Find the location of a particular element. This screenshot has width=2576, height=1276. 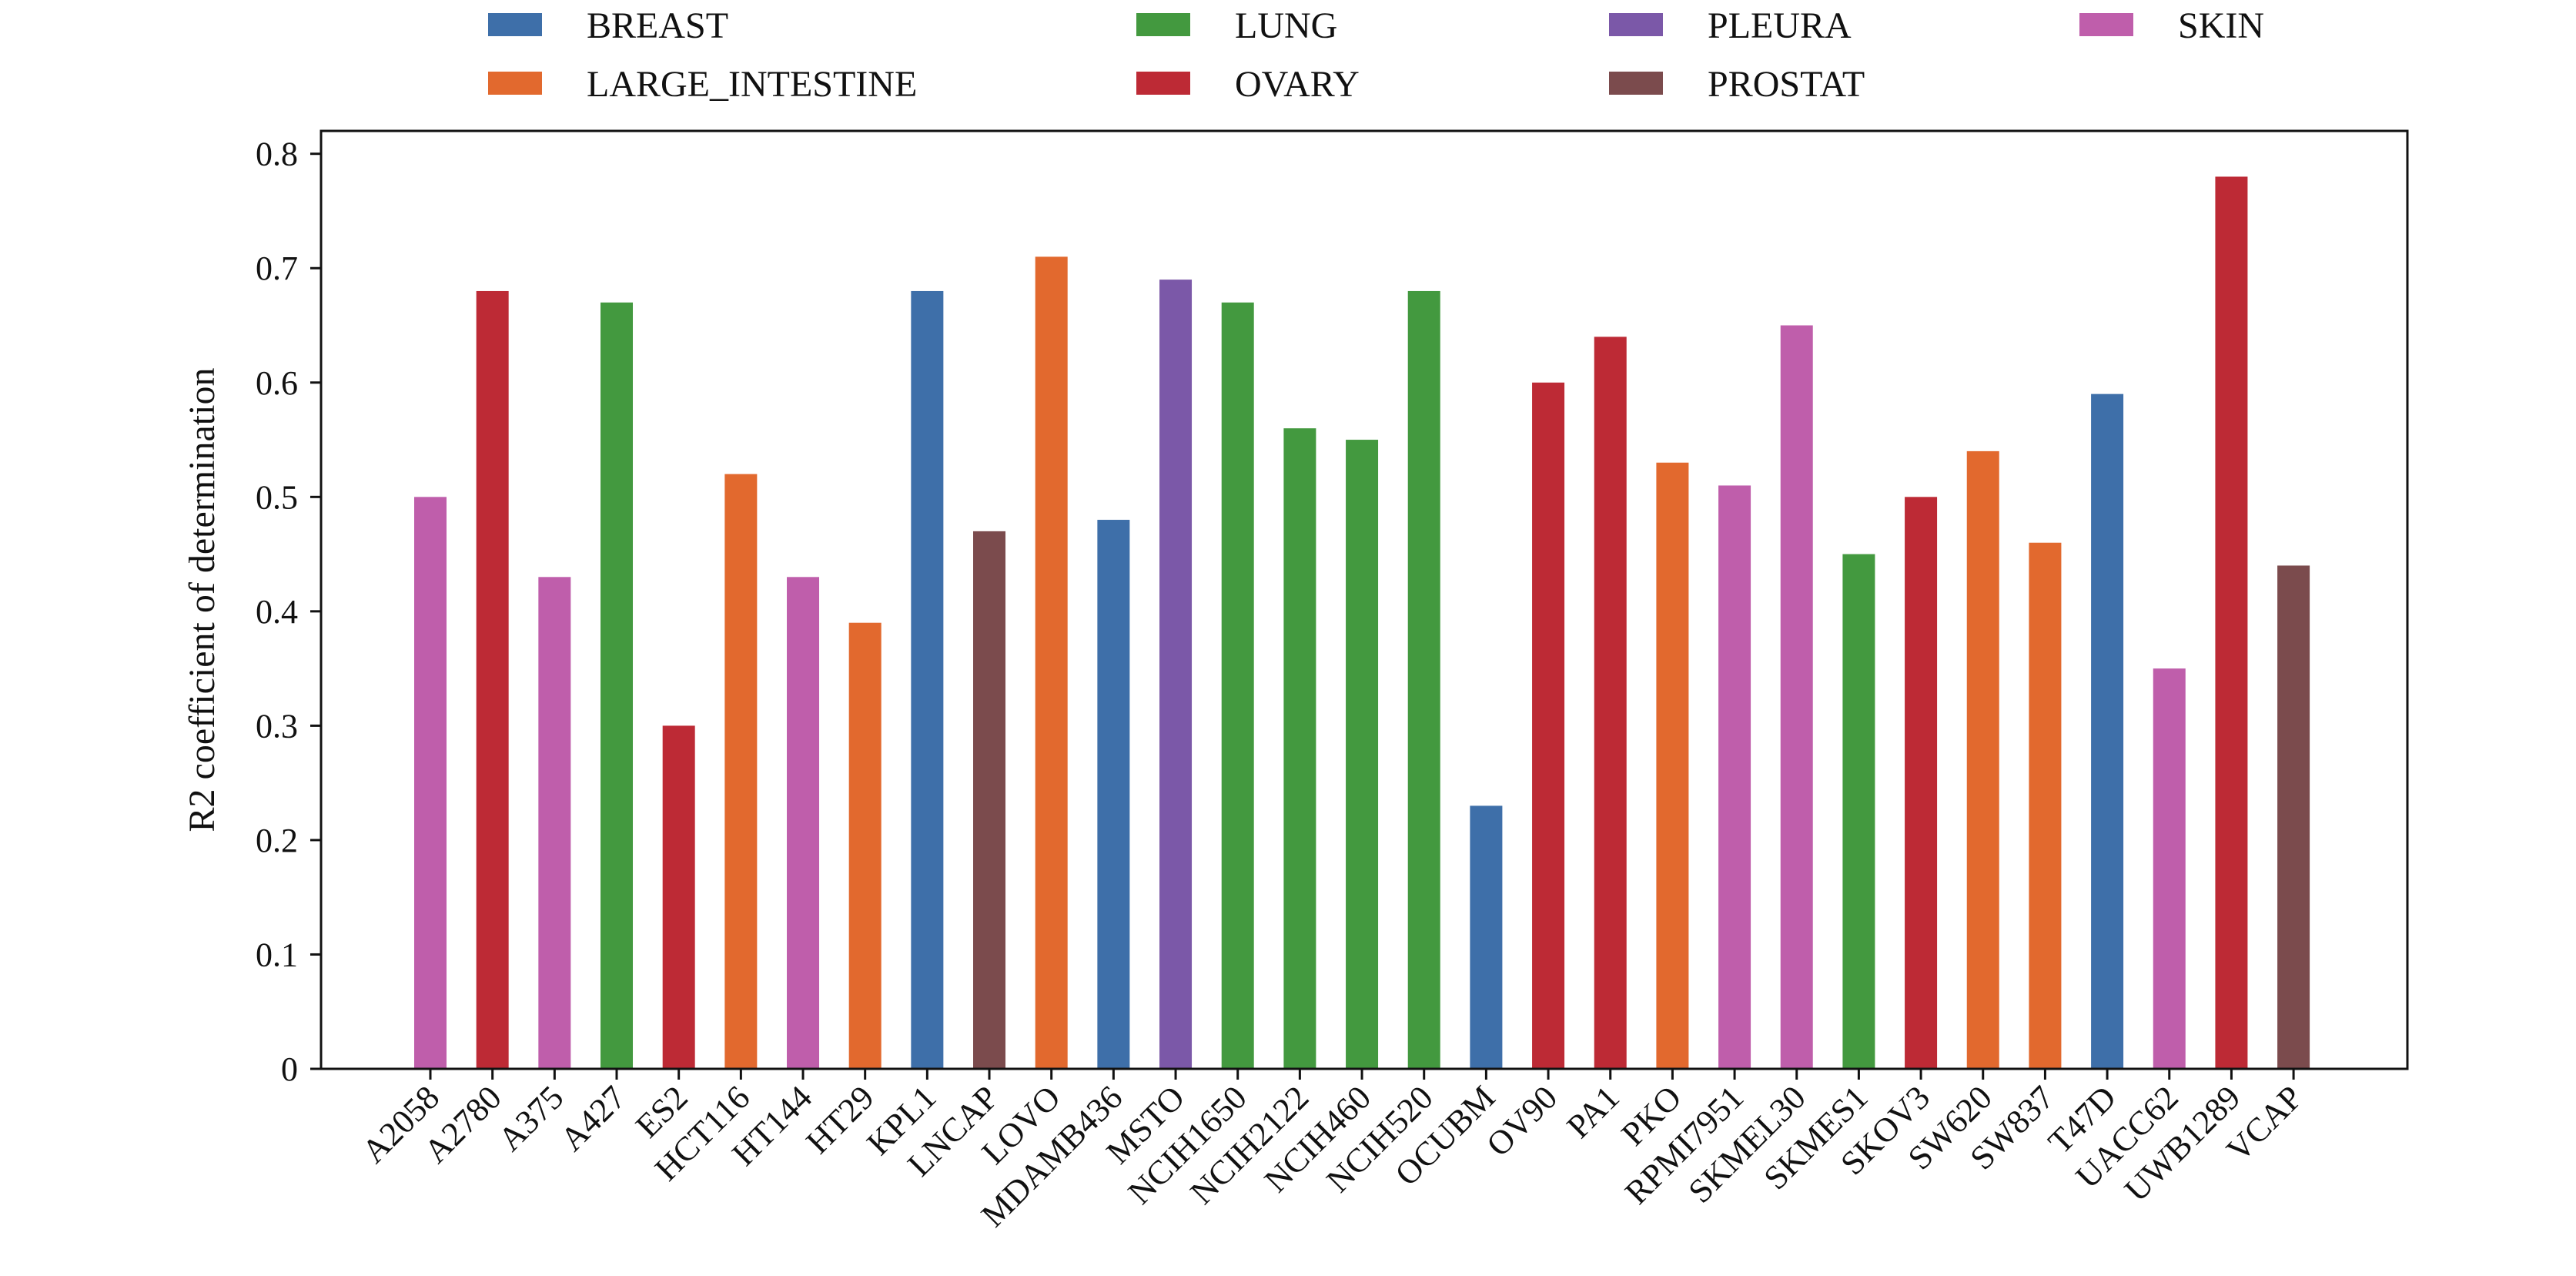

legend-label: LUNG is located at coordinates (1286, 25).